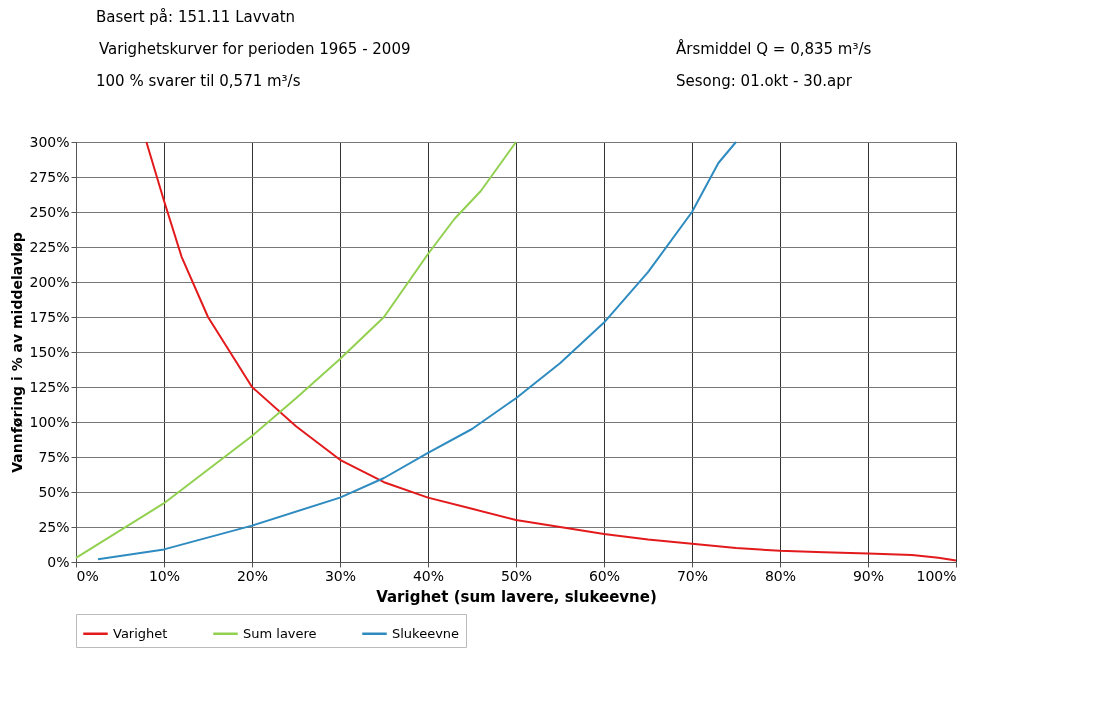 The height and width of the screenshot is (724, 1097). Describe the element at coordinates (164, 575) in the screenshot. I see `x-tick-label: 10%` at that location.